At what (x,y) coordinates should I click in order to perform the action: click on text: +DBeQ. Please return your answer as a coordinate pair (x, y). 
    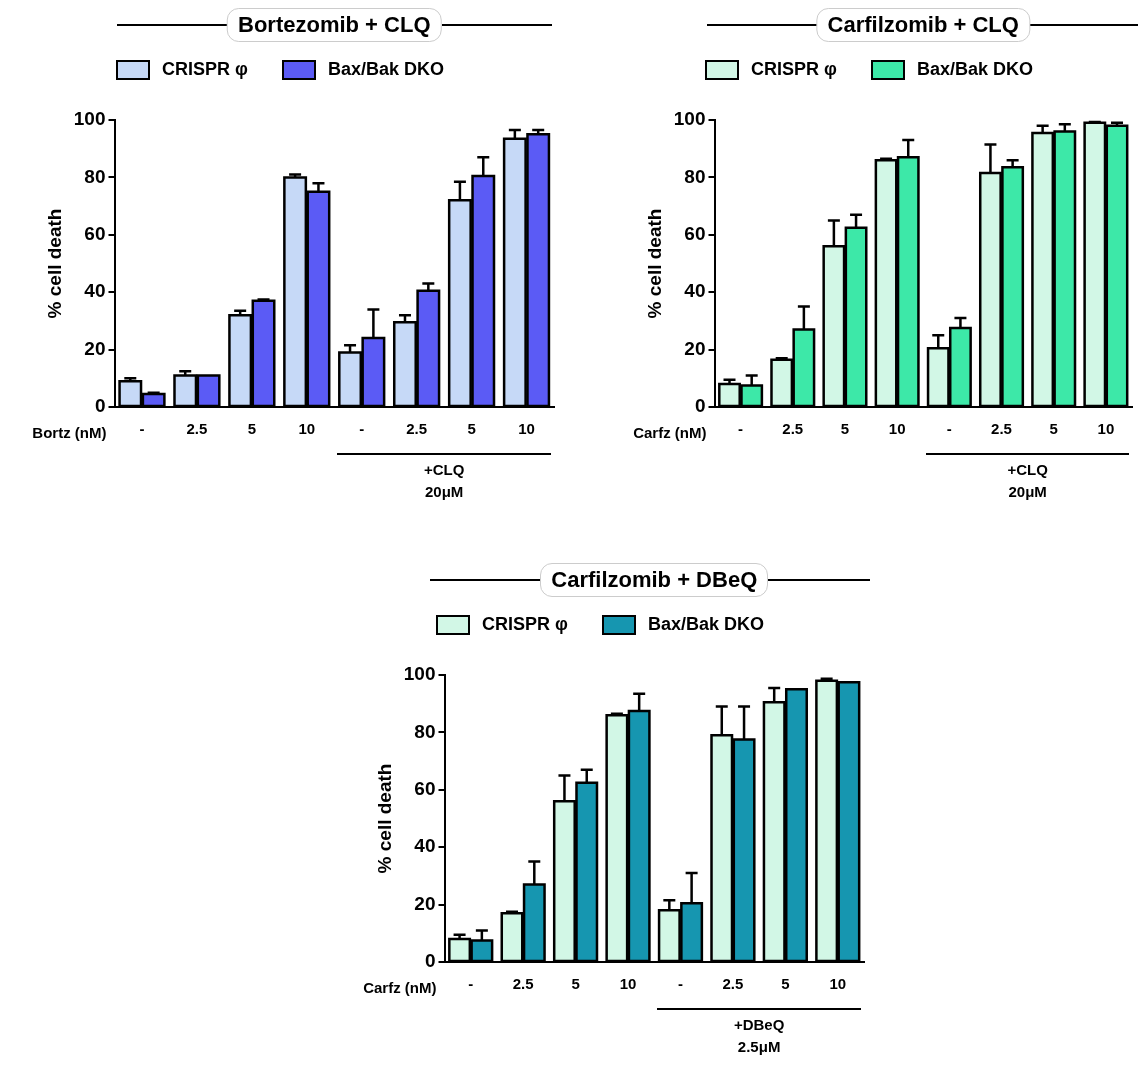
    Looking at the image, I should click on (759, 1024).